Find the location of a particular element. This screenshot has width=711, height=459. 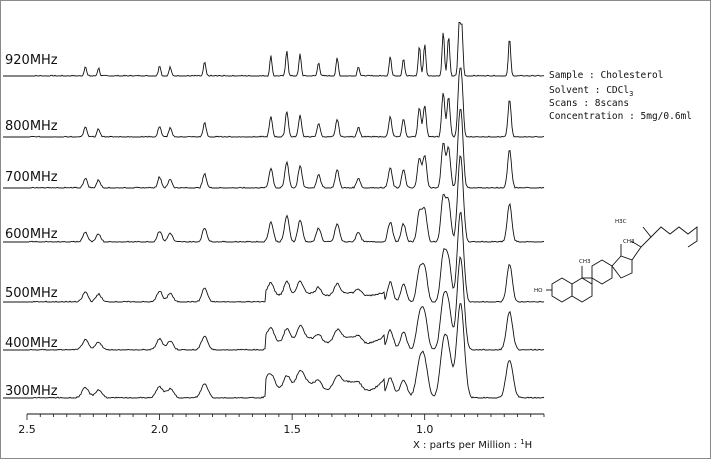

frequency-label-920mhz: 920MHz is located at coordinates (31, 60).